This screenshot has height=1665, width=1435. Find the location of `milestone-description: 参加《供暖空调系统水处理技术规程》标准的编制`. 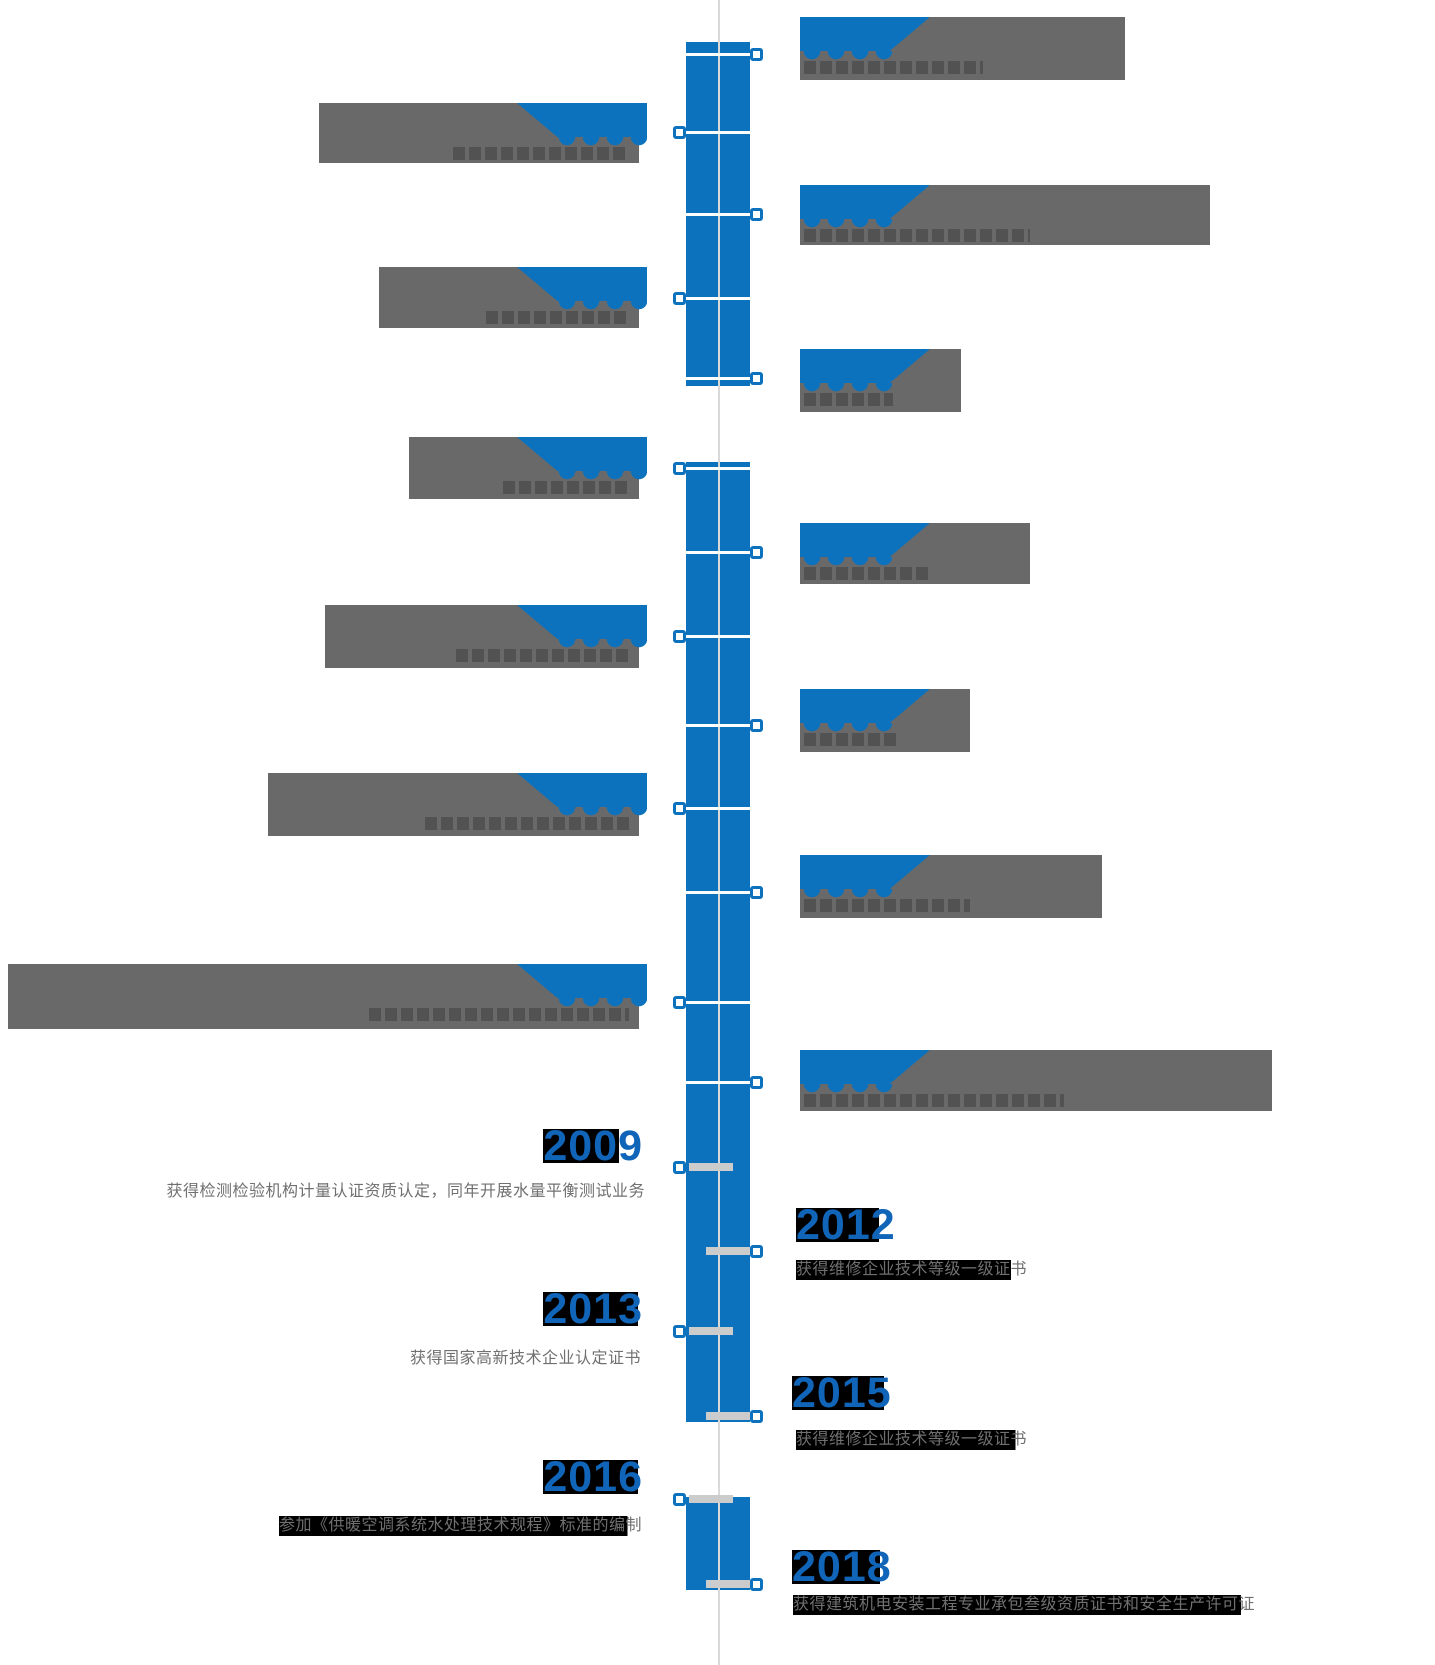

milestone-description: 参加《供暖空调系统水处理技术规程》标准的编制 is located at coordinates (460, 1526).